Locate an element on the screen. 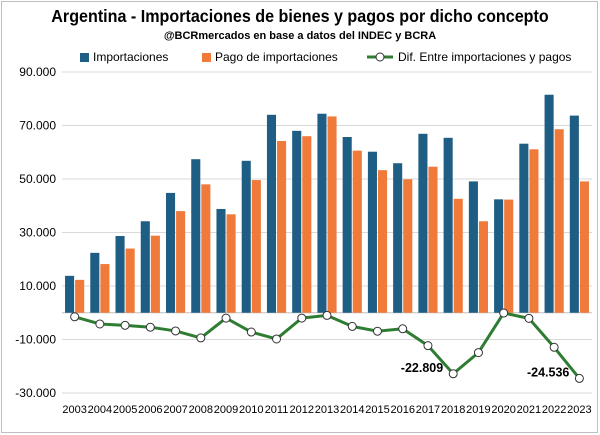  y-tick-label: 10.000 is located at coordinates (37, 286).